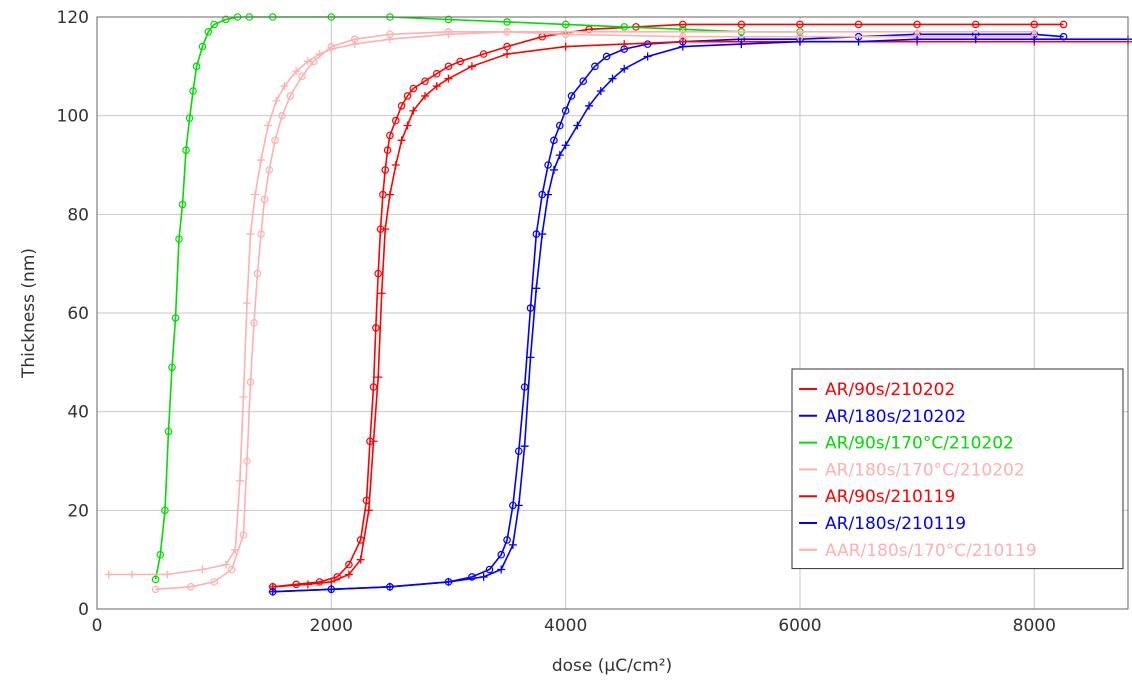  What do you see at coordinates (895, 417) in the screenshot?
I see `legend-entry-label: AR/180s/210202` at bounding box center [895, 417].